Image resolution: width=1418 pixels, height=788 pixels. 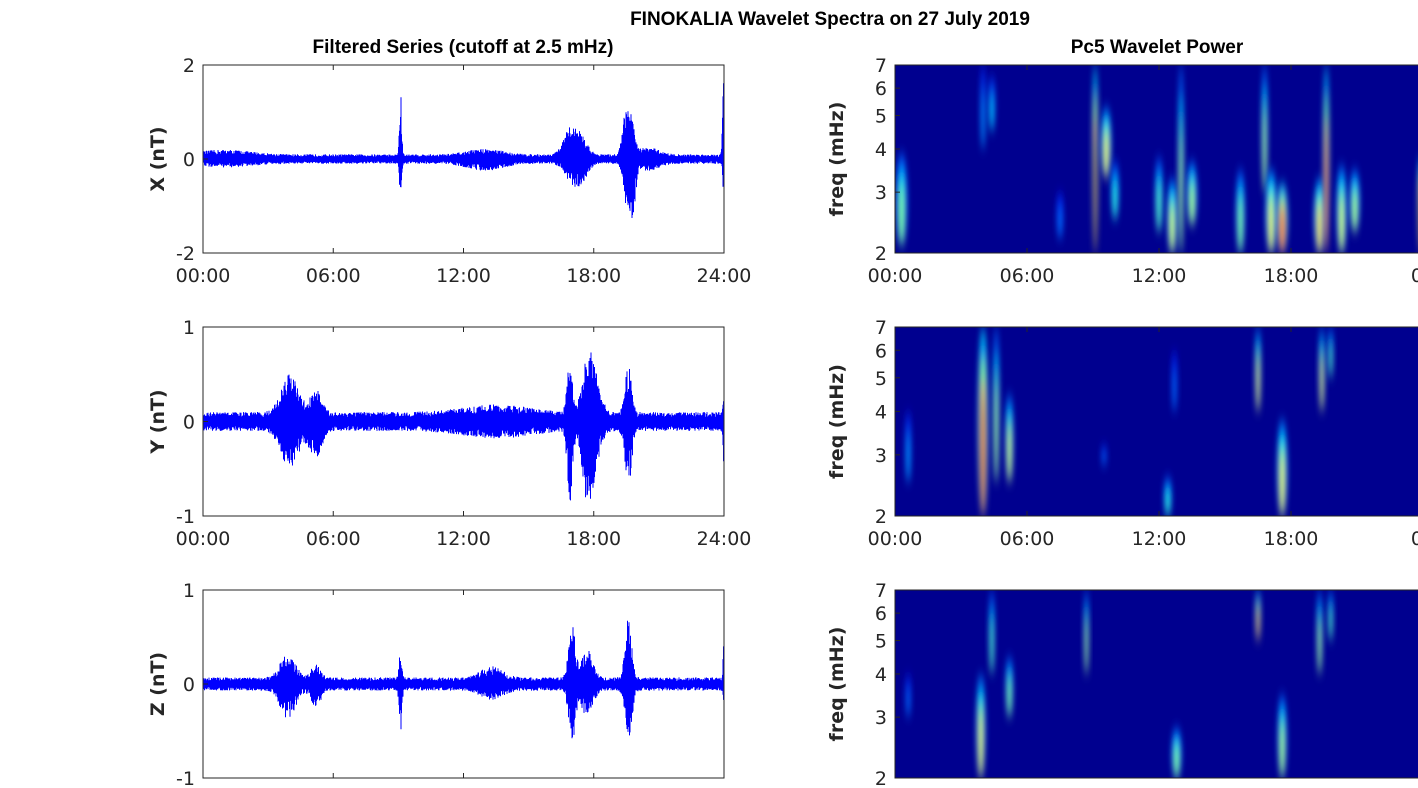 I want to click on y-tick-label: 4, so click(x=881, y=150).